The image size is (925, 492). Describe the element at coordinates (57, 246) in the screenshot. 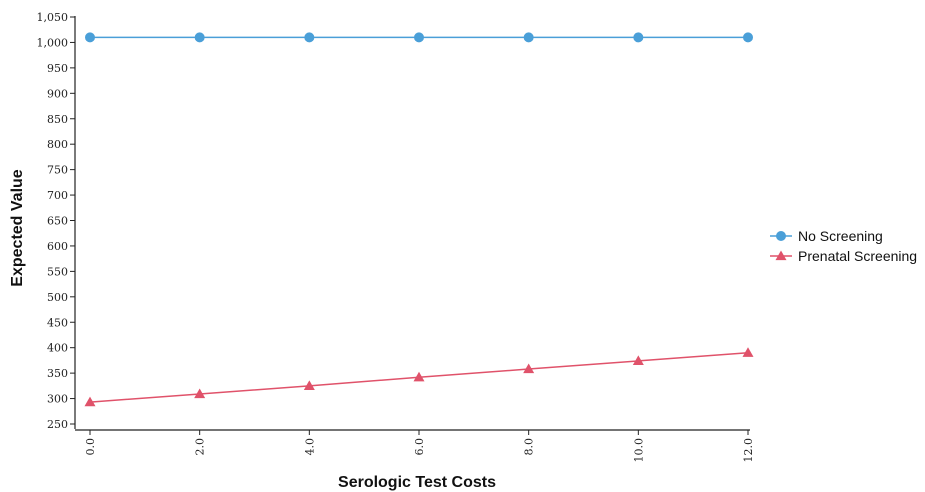

I see `y-tick-label: 600` at that location.